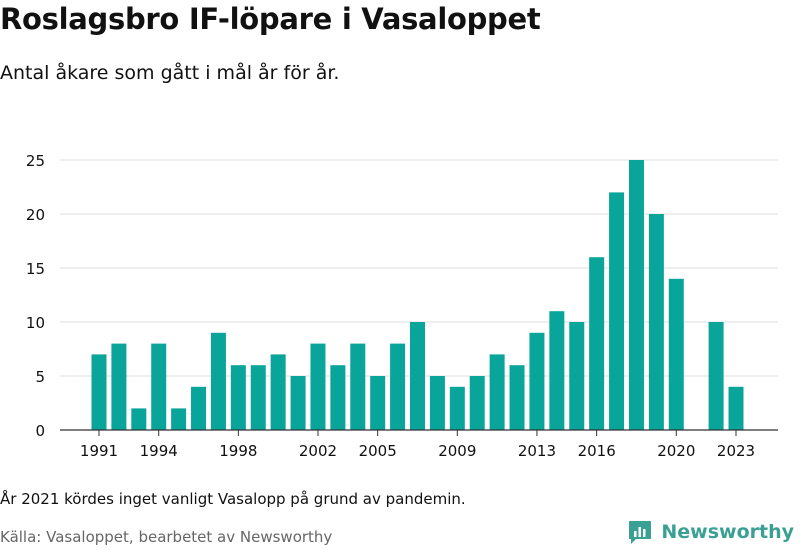 The image size is (800, 550). Describe the element at coordinates (676, 354) in the screenshot. I see `bar-2020` at that location.